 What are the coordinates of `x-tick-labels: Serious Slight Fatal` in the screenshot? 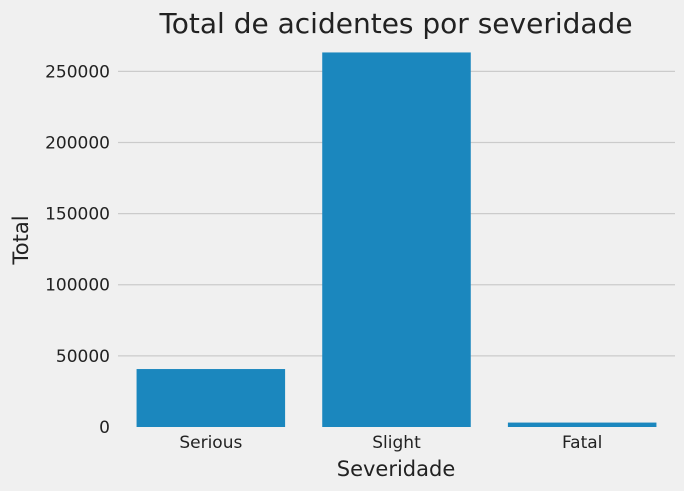 It's located at (390, 443).